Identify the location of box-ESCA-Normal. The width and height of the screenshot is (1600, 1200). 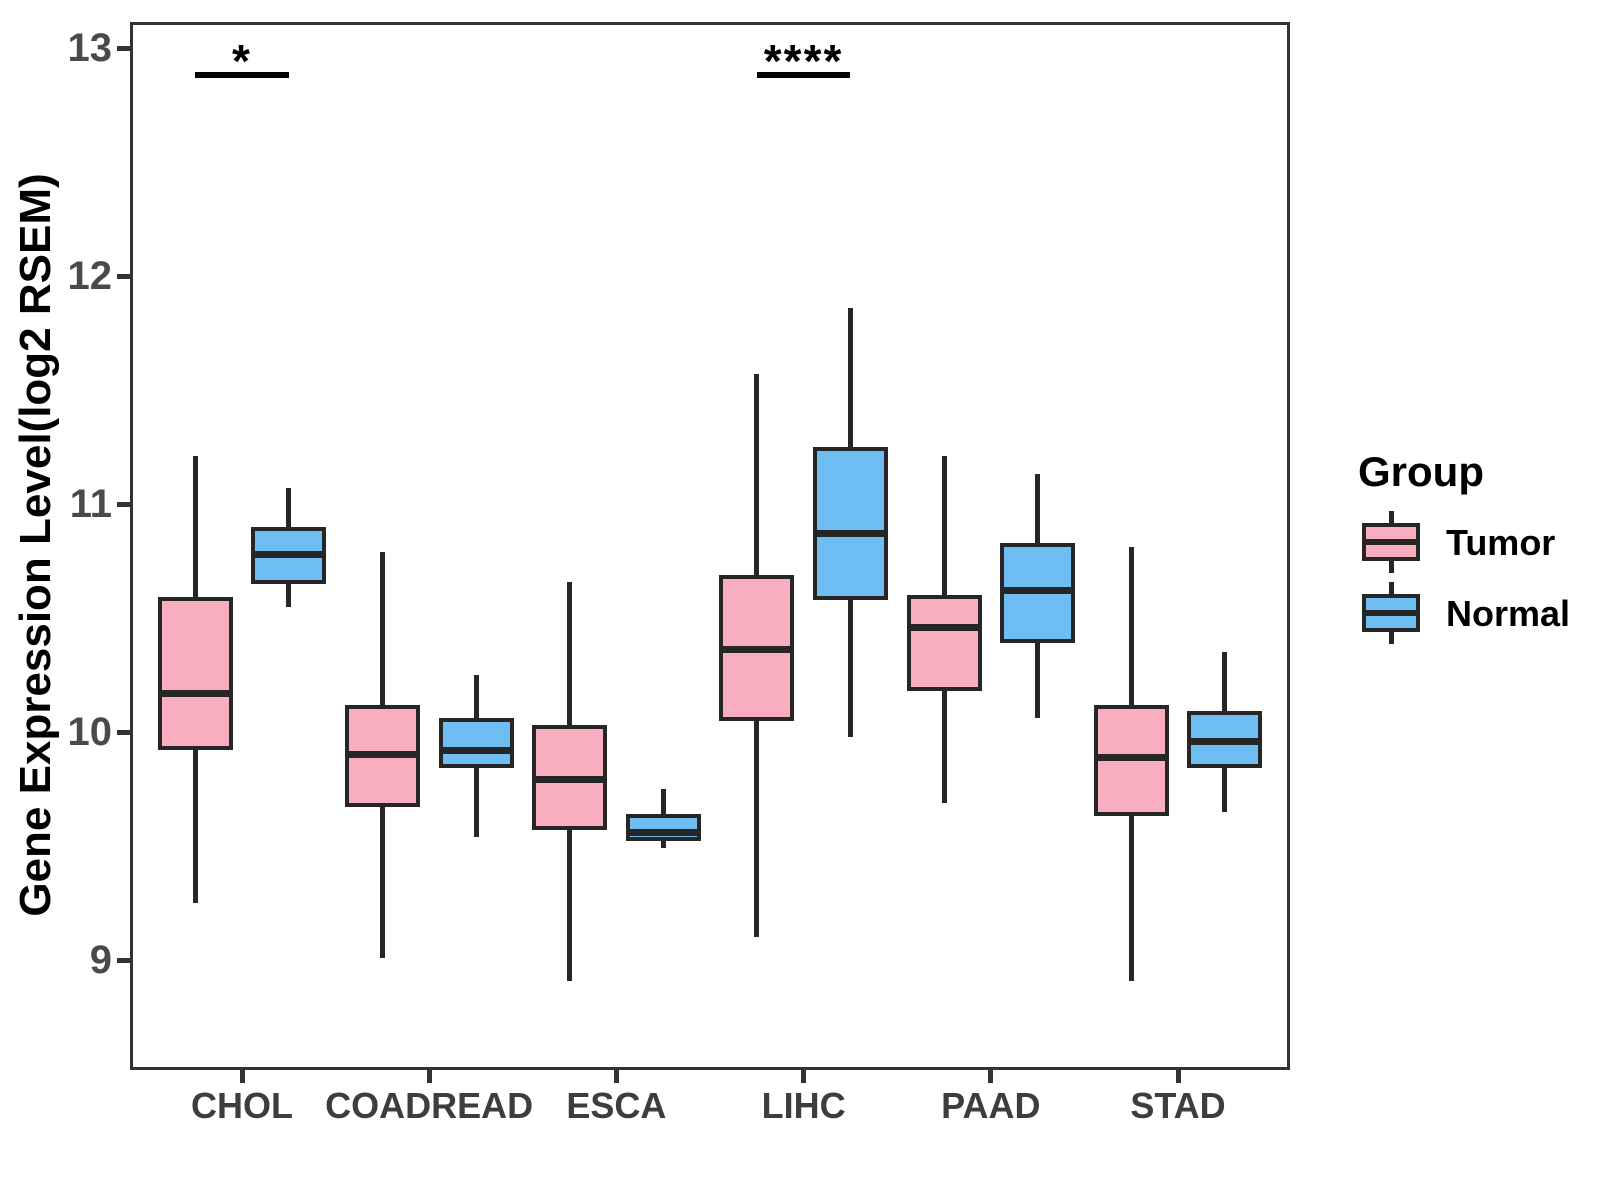
(663, 828).